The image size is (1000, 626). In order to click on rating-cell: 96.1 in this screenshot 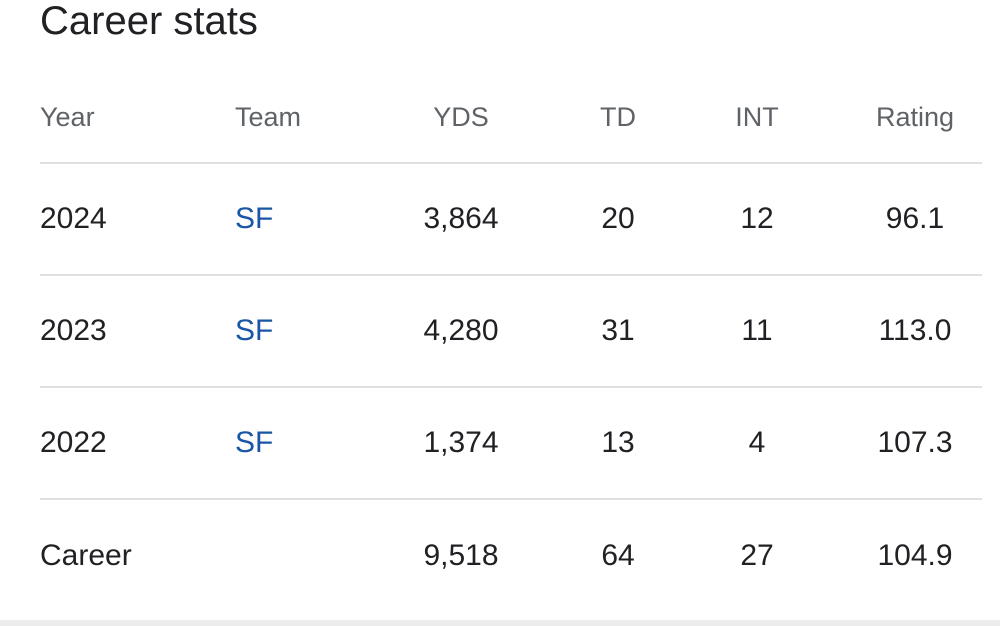, I will do `click(915, 218)`.